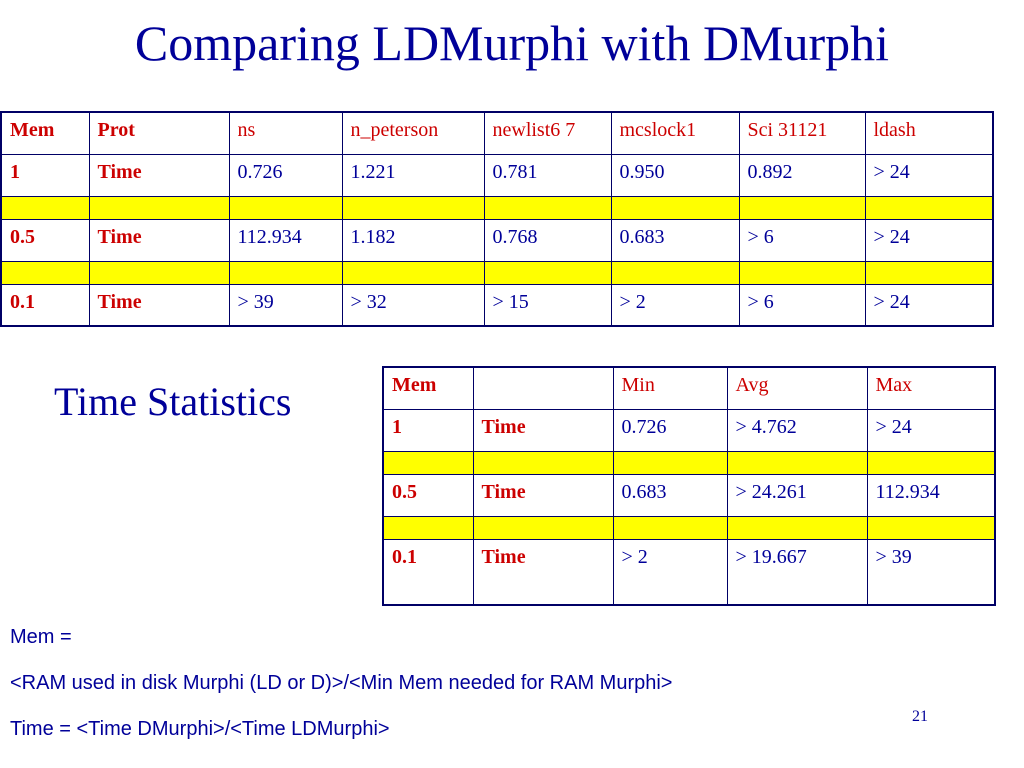 This screenshot has width=1024, height=768. I want to click on header-cell: Min, so click(670, 388).